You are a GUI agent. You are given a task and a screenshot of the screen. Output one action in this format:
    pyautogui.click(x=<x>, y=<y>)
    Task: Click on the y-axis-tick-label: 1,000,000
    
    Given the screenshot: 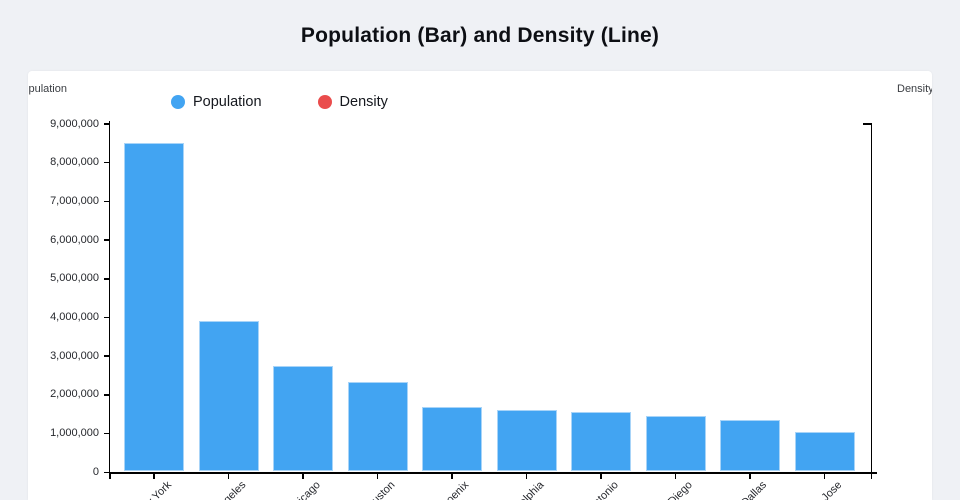 What is the action you would take?
    pyautogui.click(x=74, y=433)
    